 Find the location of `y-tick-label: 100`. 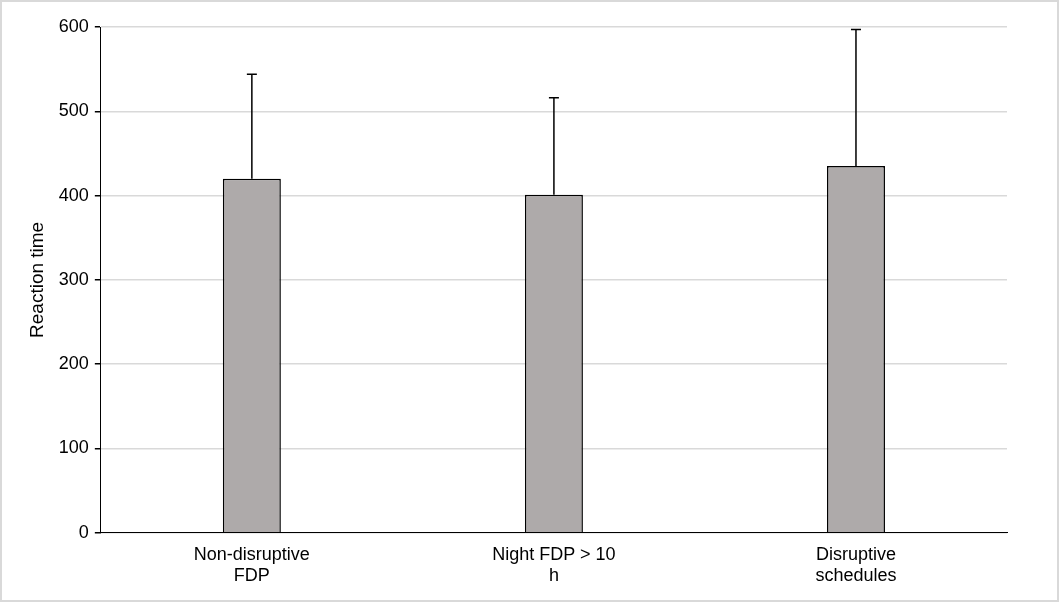

y-tick-label: 100 is located at coordinates (73, 447).